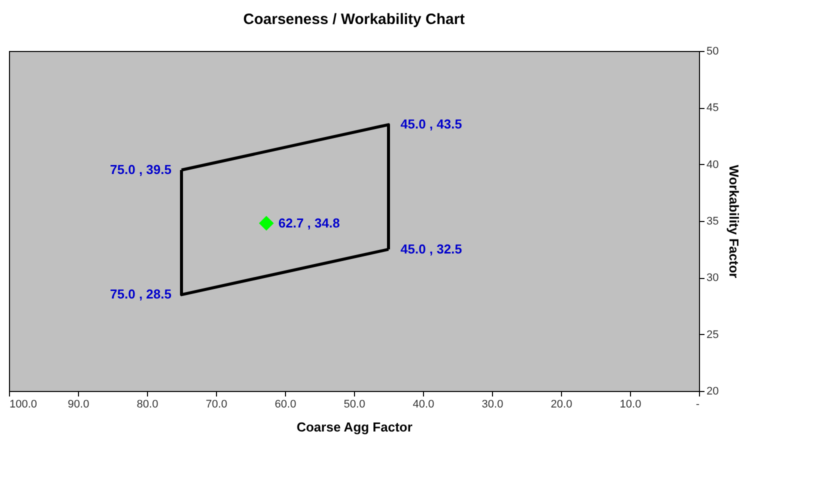 This screenshot has height=502, width=826. Describe the element at coordinates (423, 404) in the screenshot. I see `x-tick-label: 40.0` at that location.